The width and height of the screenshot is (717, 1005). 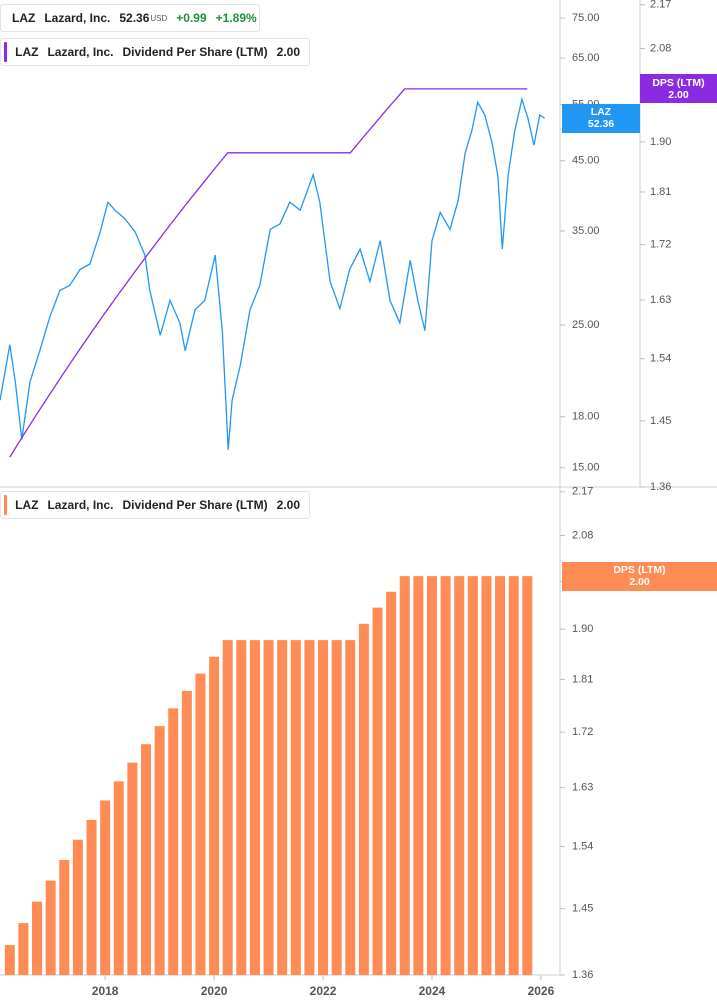 What do you see at coordinates (214, 991) in the screenshot?
I see `x-tick-label: 2020` at bounding box center [214, 991].